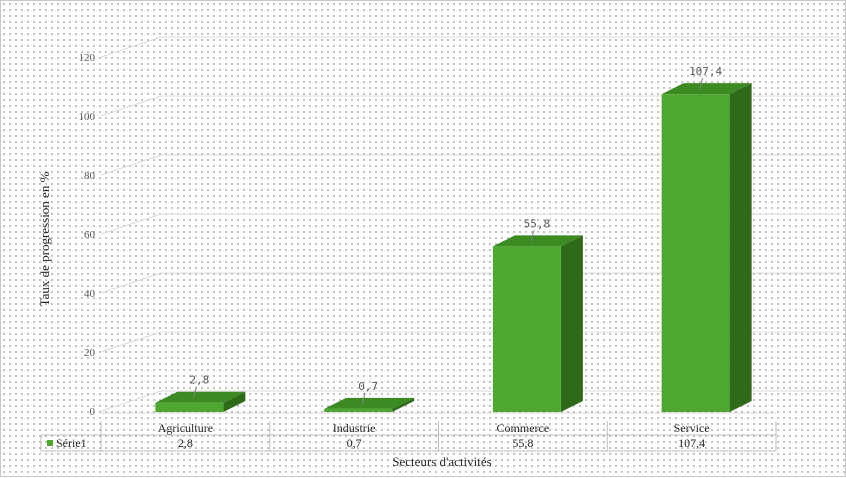  I want to click on y-axis-title: Taux de progression en %, so click(44, 238).